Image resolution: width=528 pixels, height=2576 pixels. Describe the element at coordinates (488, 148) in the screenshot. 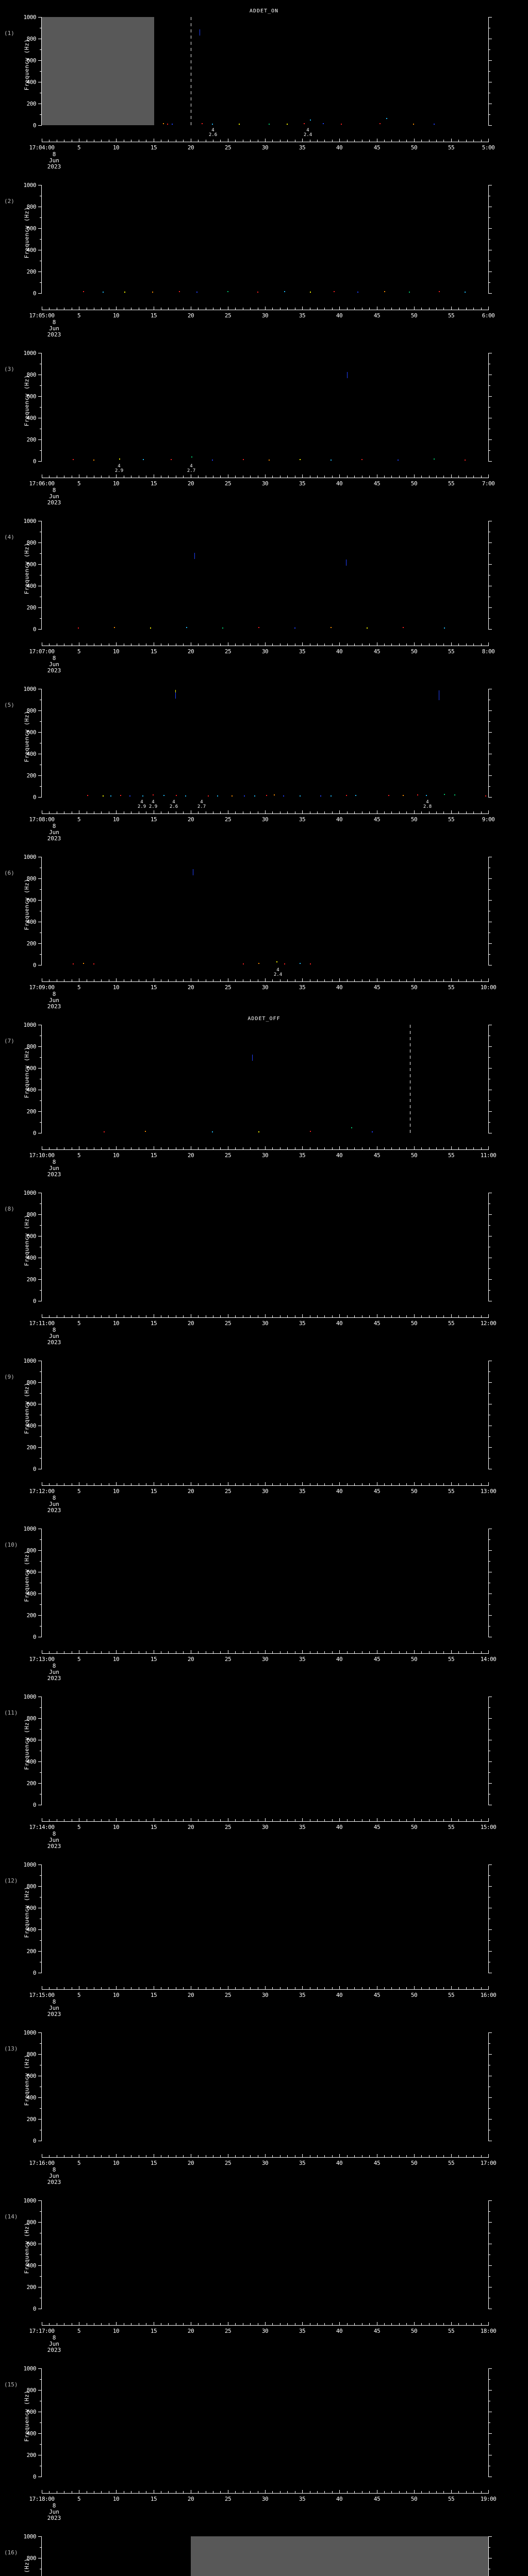

I see `x-tick-label: 5:00` at that location.